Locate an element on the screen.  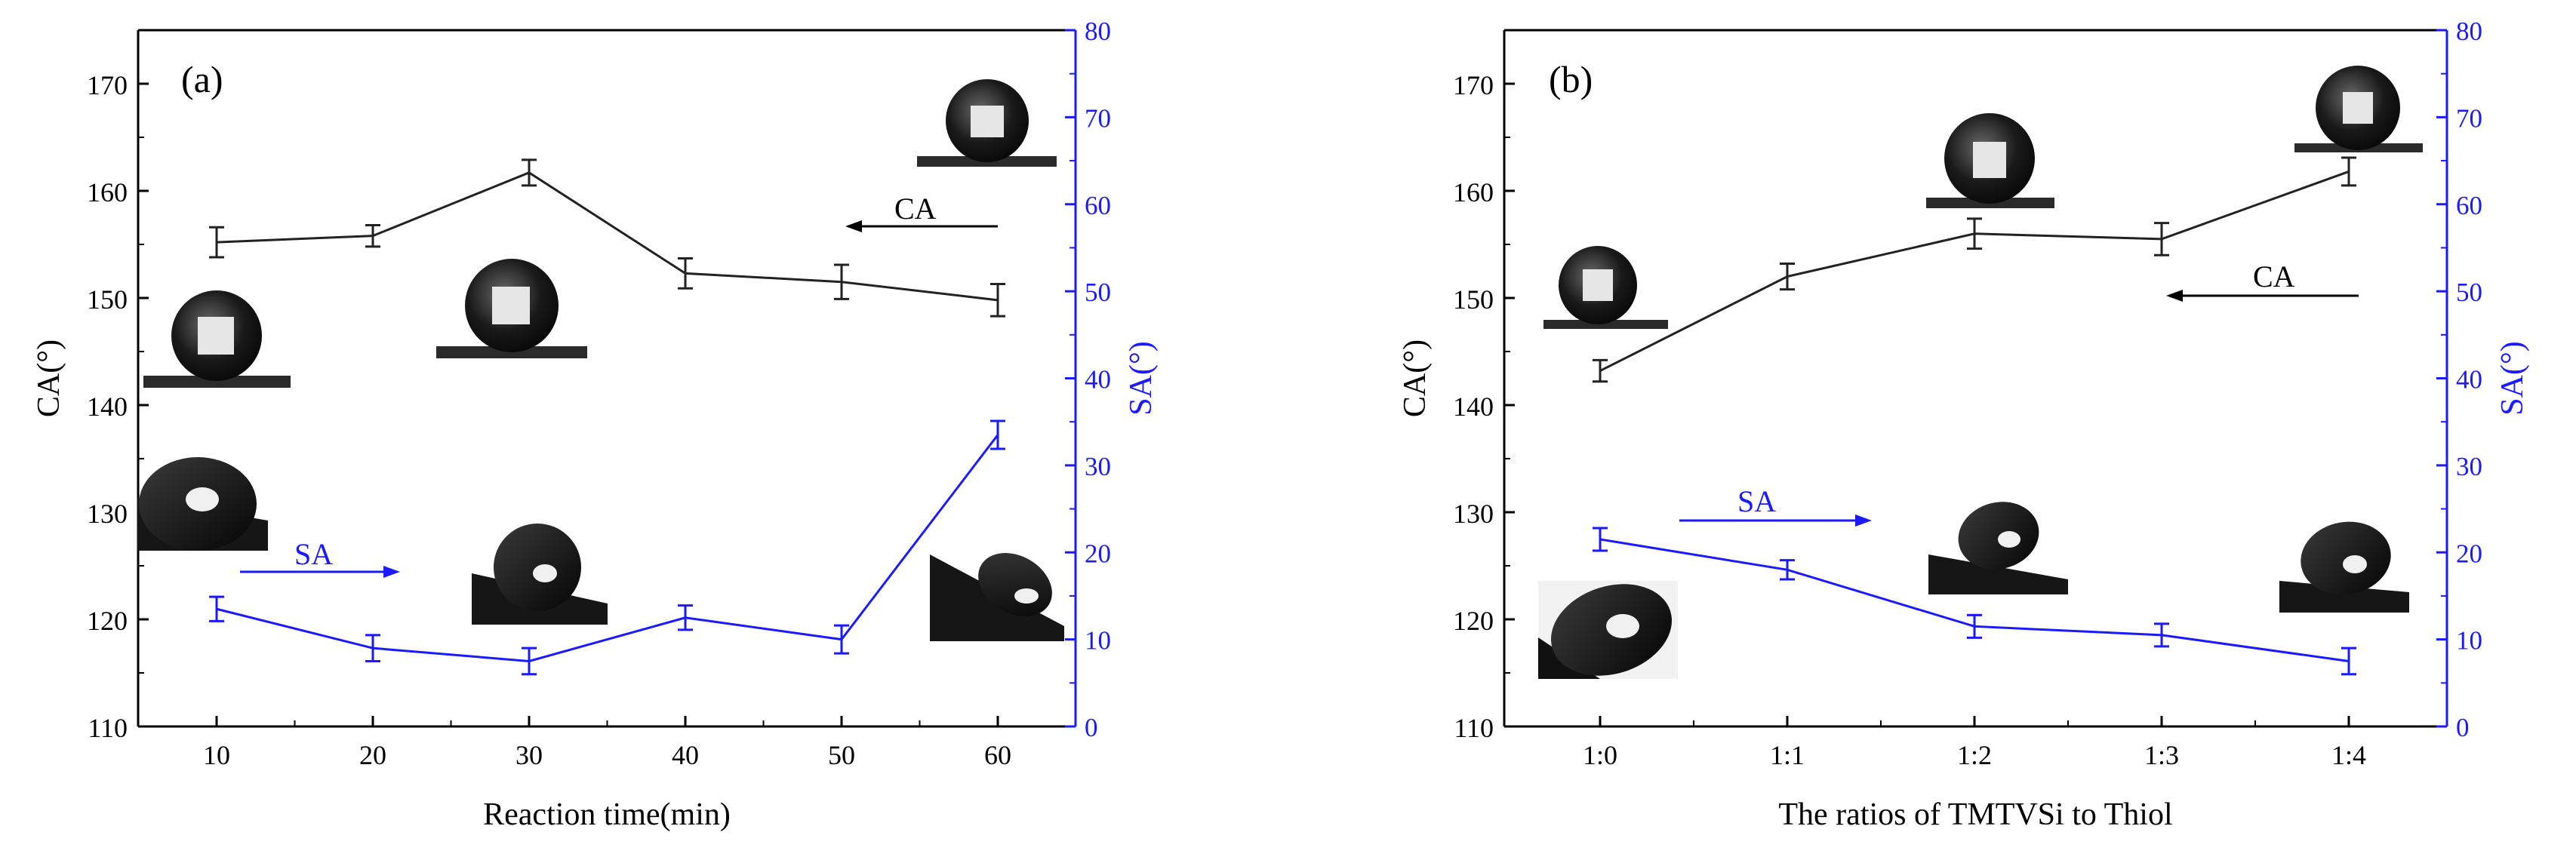
x-tick-label: 20 is located at coordinates (372, 755).